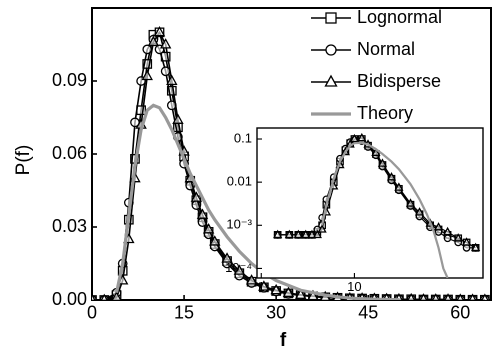 The height and width of the screenshot is (351, 493). I want to click on y-tick-label: 0.01, so click(239, 181).